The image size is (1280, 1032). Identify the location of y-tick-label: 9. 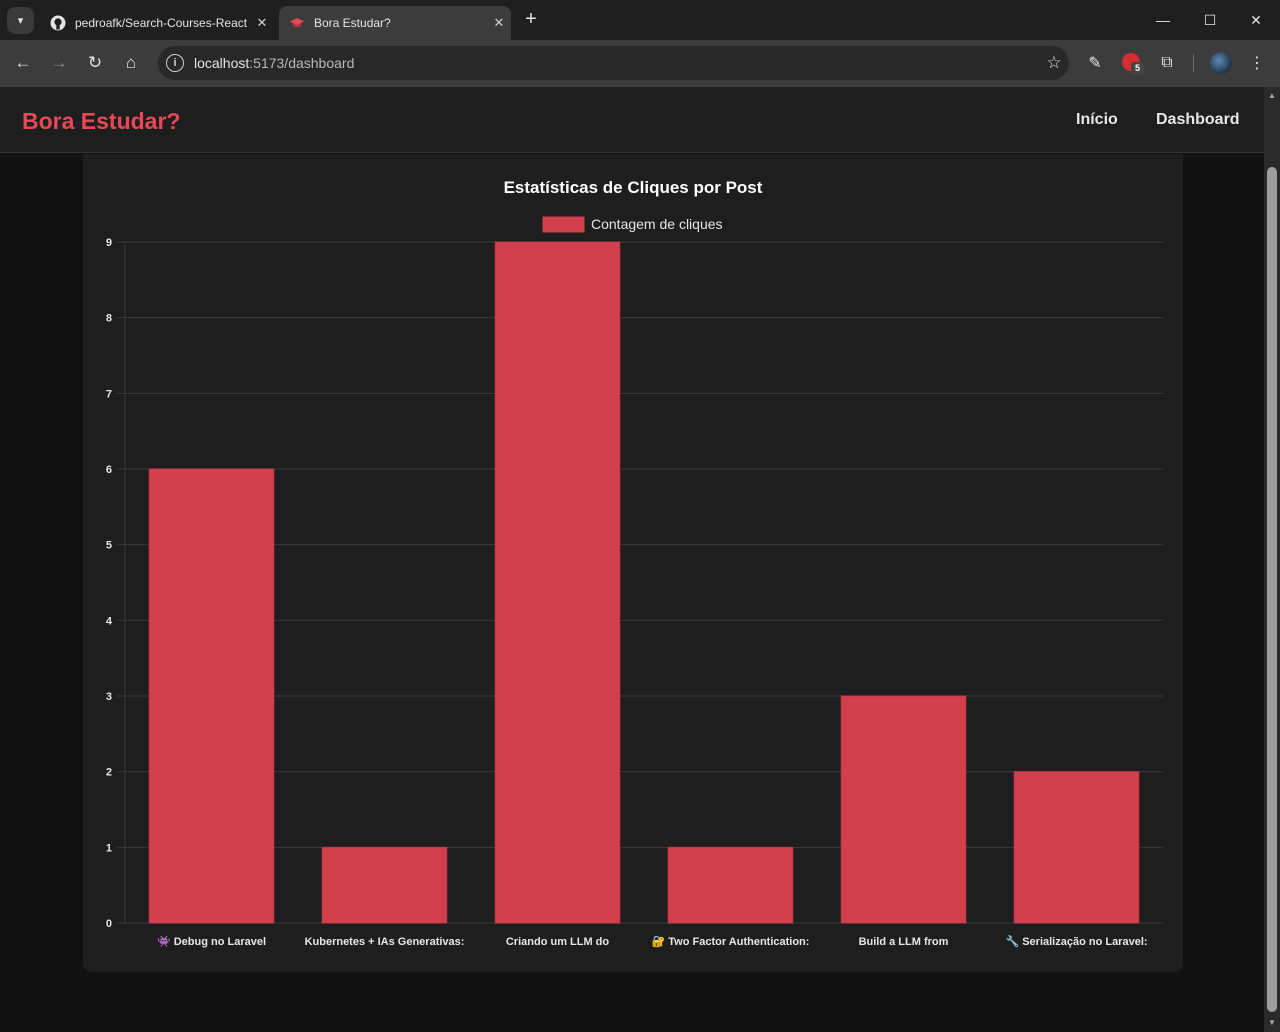
(109, 243).